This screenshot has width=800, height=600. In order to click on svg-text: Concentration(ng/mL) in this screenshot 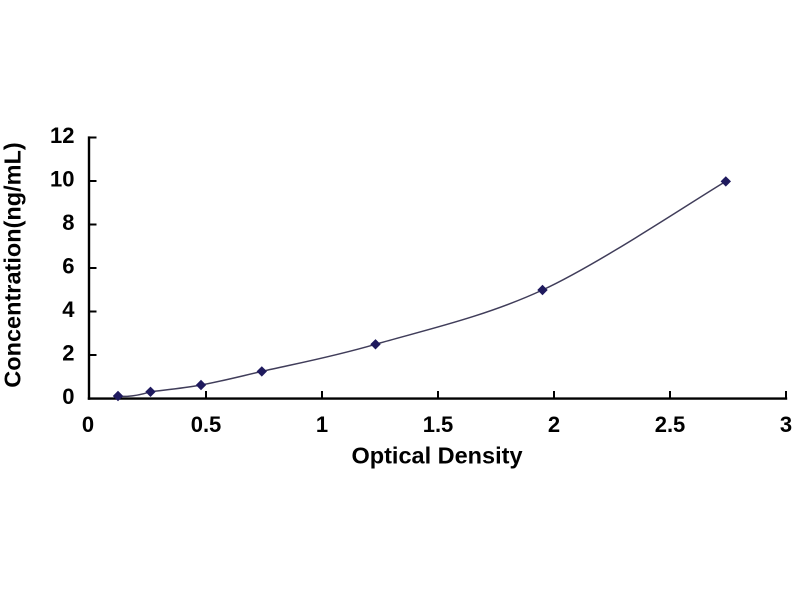, I will do `click(13, 264)`.